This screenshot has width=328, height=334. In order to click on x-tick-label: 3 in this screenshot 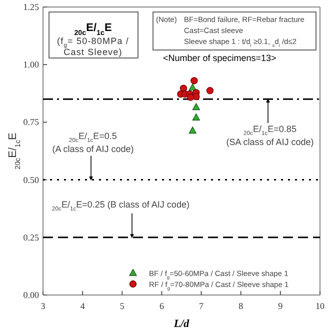, I will do `click(43, 306)`.